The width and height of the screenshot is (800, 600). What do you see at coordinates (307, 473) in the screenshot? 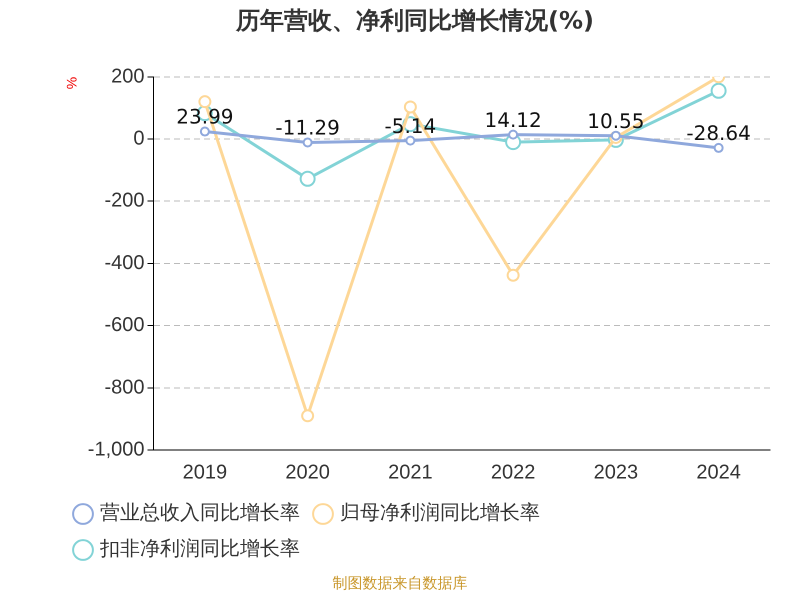
I see `x-tick-label: 2020` at bounding box center [307, 473].